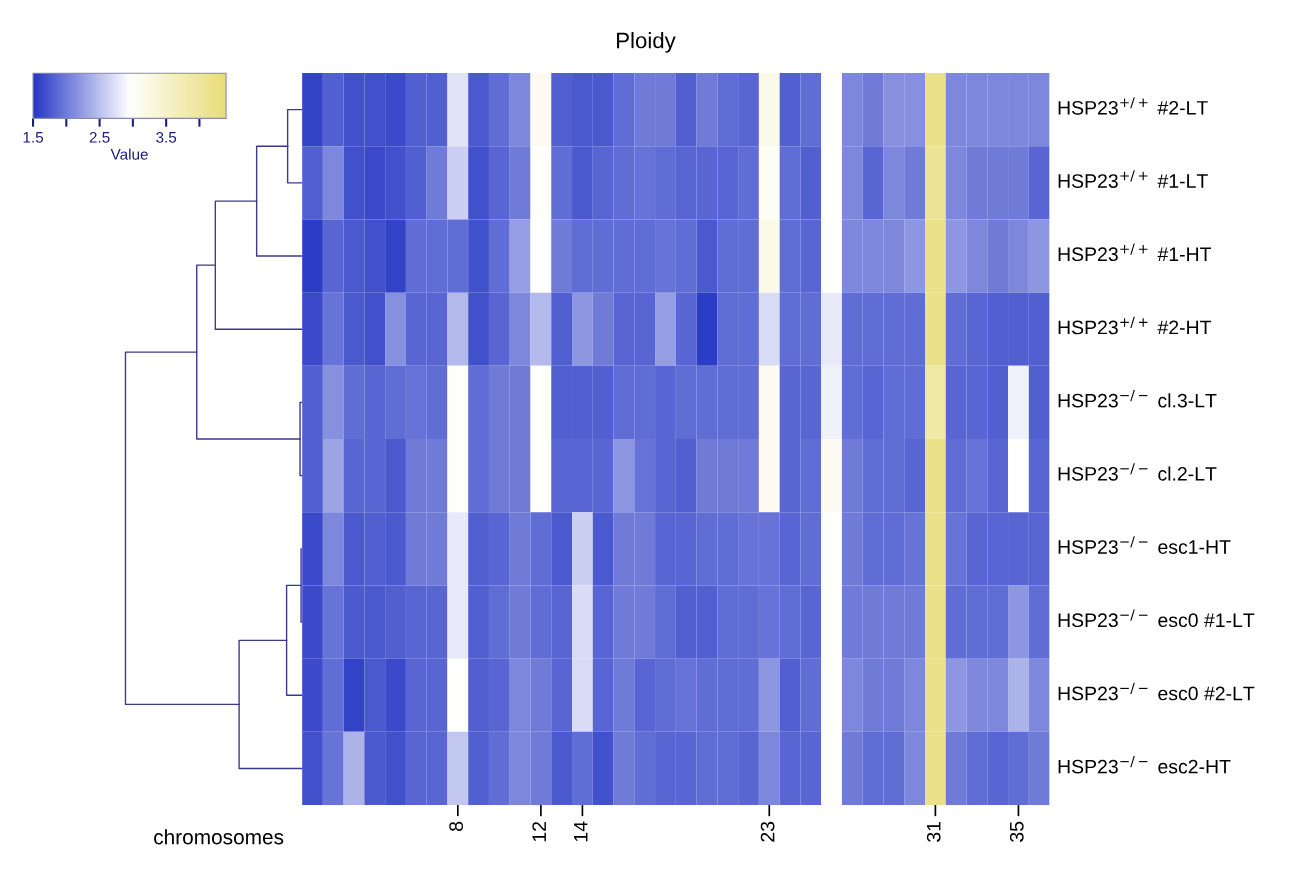 Image resolution: width=1291 pixels, height=883 pixels. I want to click on y-tick-label: HSP23$^{+/+}$ #2-HT, so click(1135, 325).